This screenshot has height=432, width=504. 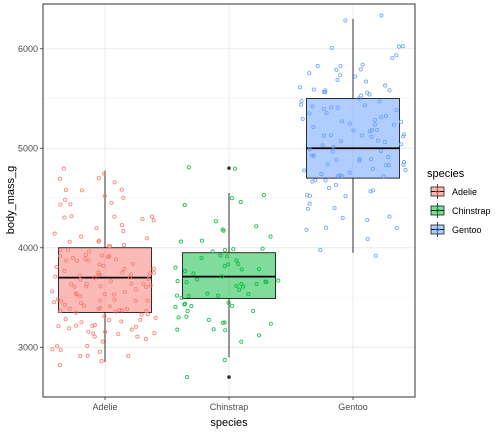 I want to click on x-axis-title: species, so click(x=229, y=423).